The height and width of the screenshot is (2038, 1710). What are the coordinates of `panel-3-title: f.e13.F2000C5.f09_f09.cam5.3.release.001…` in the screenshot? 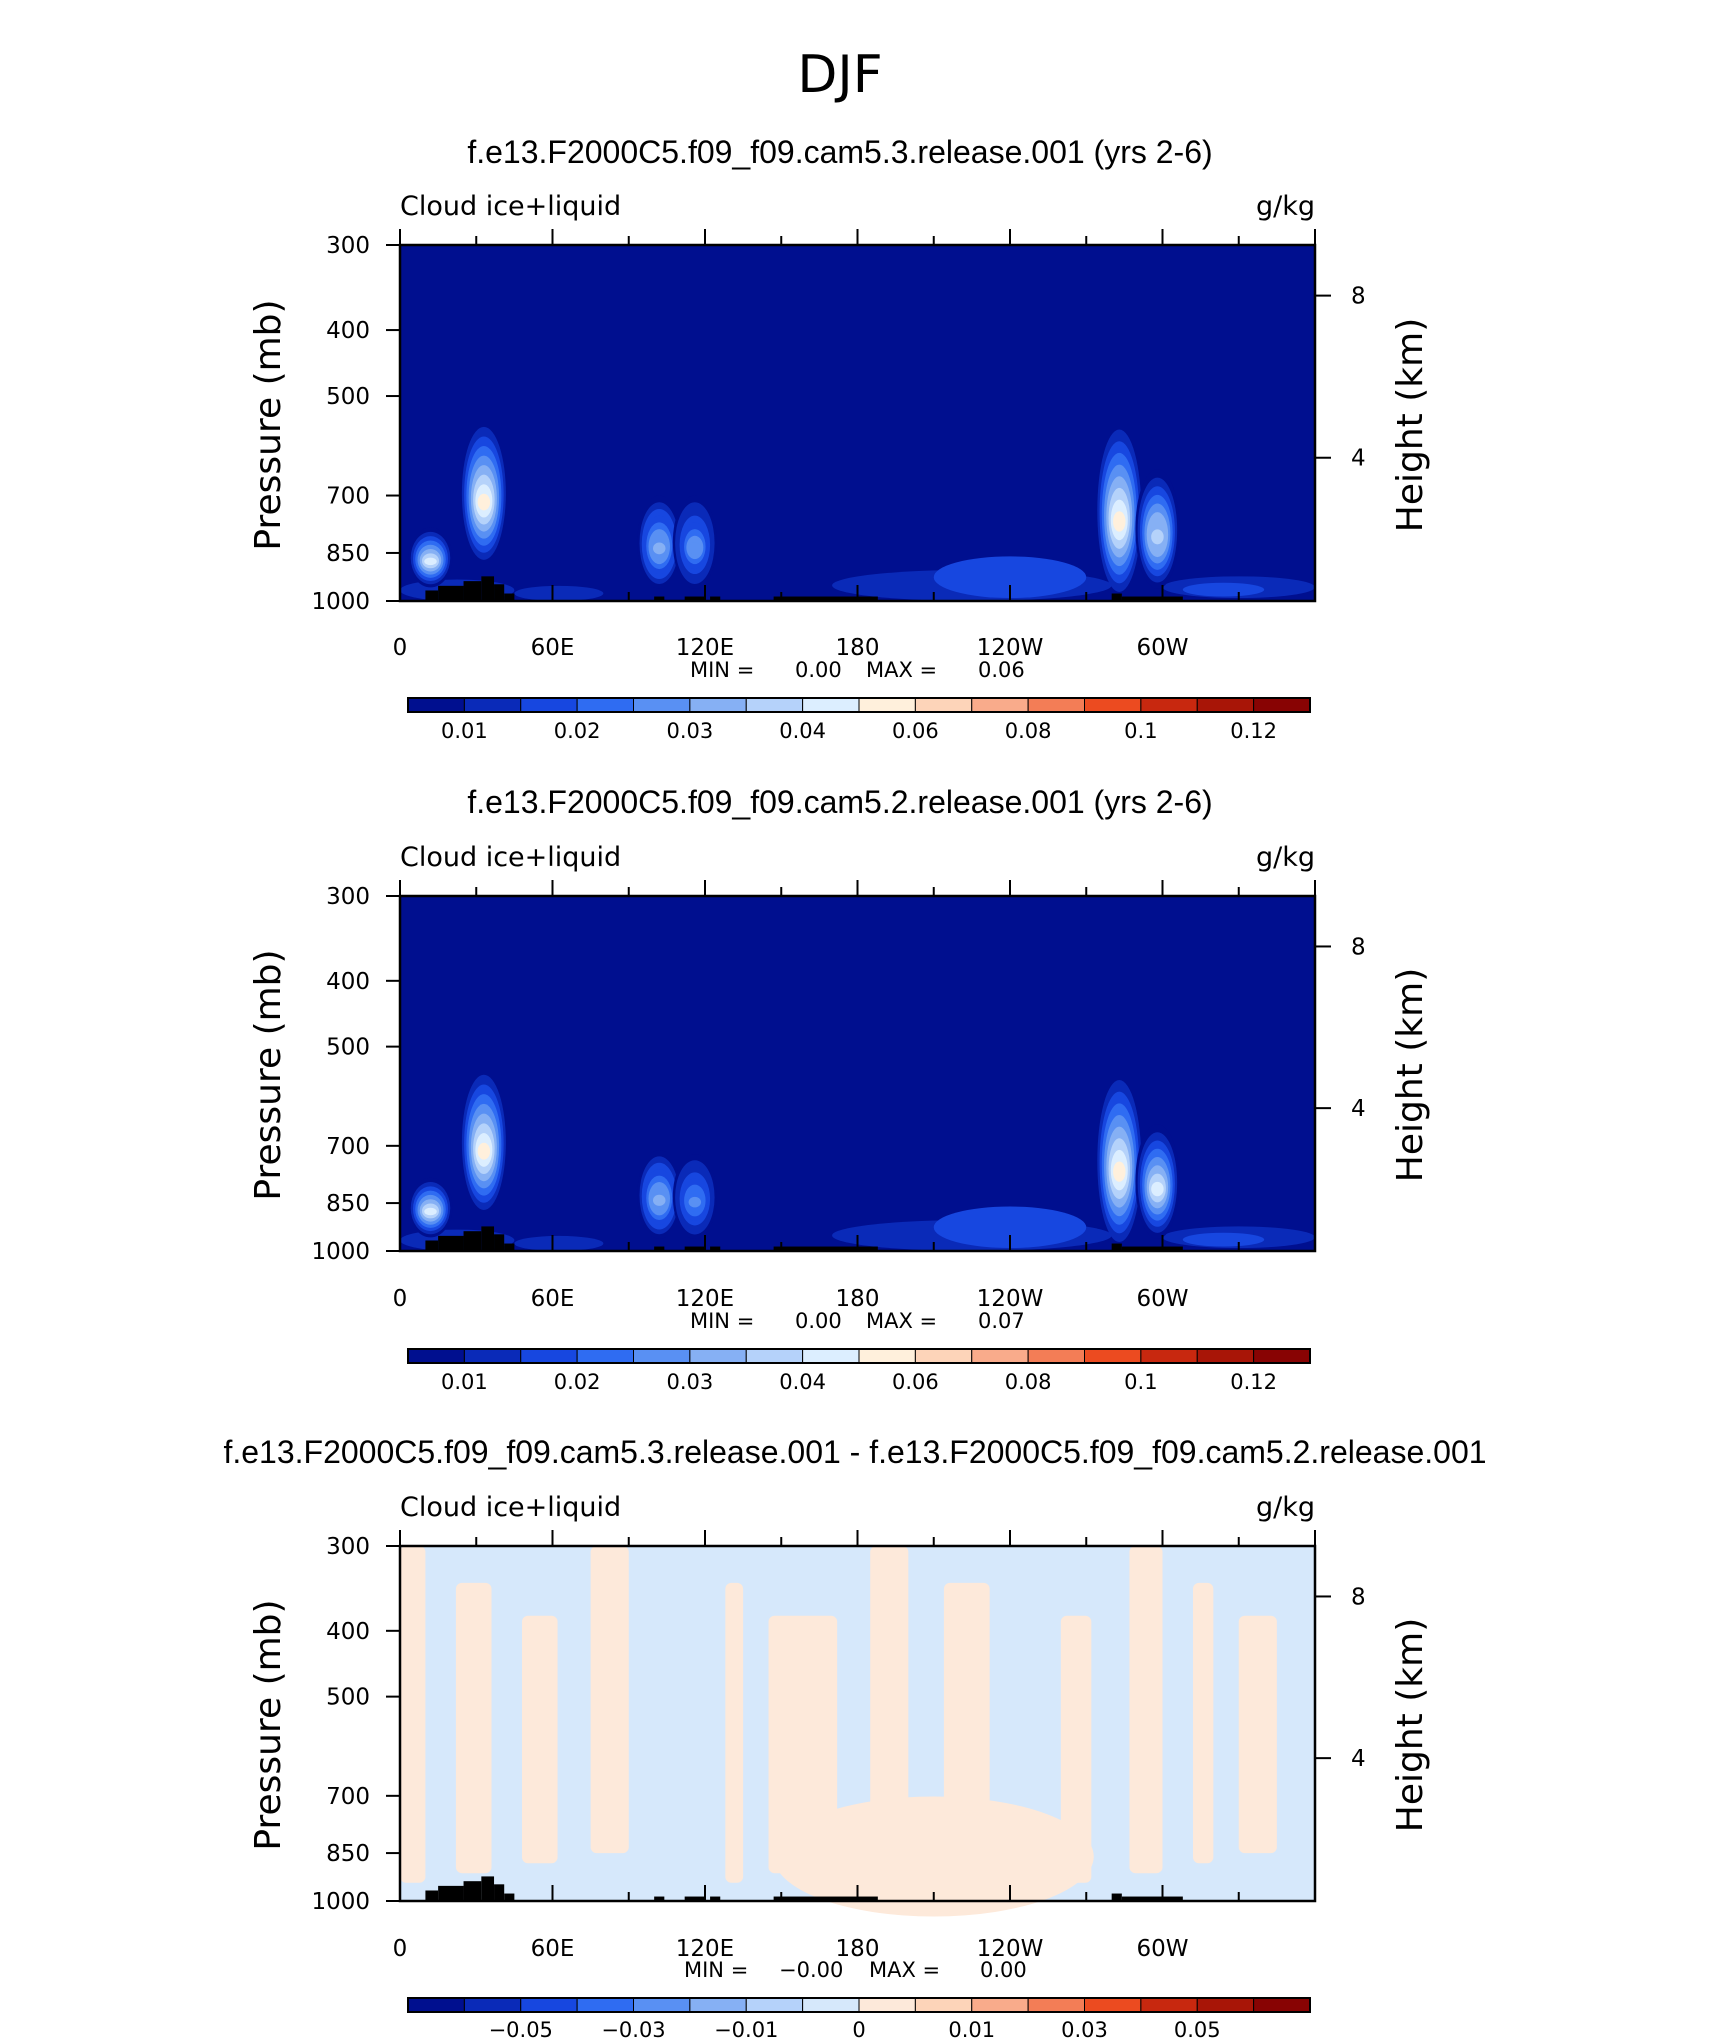 It's located at (854, 1452).